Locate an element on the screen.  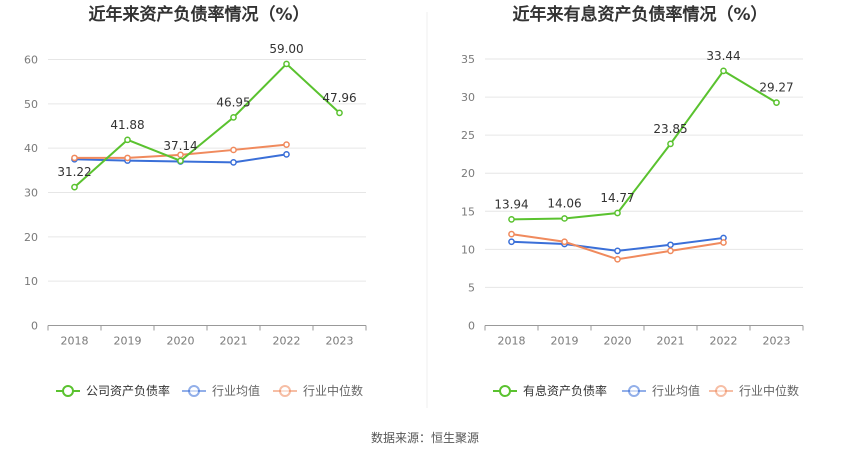
chart-title: 近年来有息资产负债率情况（%） is located at coordinates (639, 14).